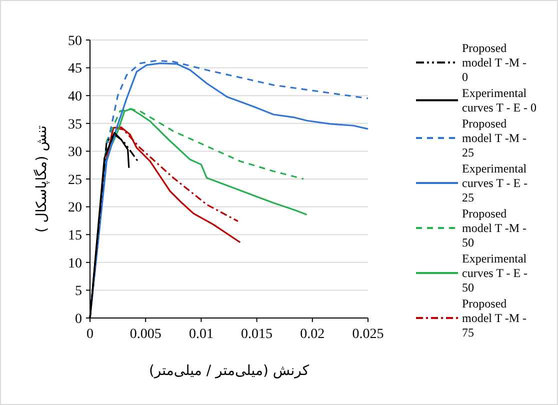 Image resolution: width=558 pixels, height=405 pixels. Describe the element at coordinates (75, 41) in the screenshot. I see `y-tick-label: 50` at that location.